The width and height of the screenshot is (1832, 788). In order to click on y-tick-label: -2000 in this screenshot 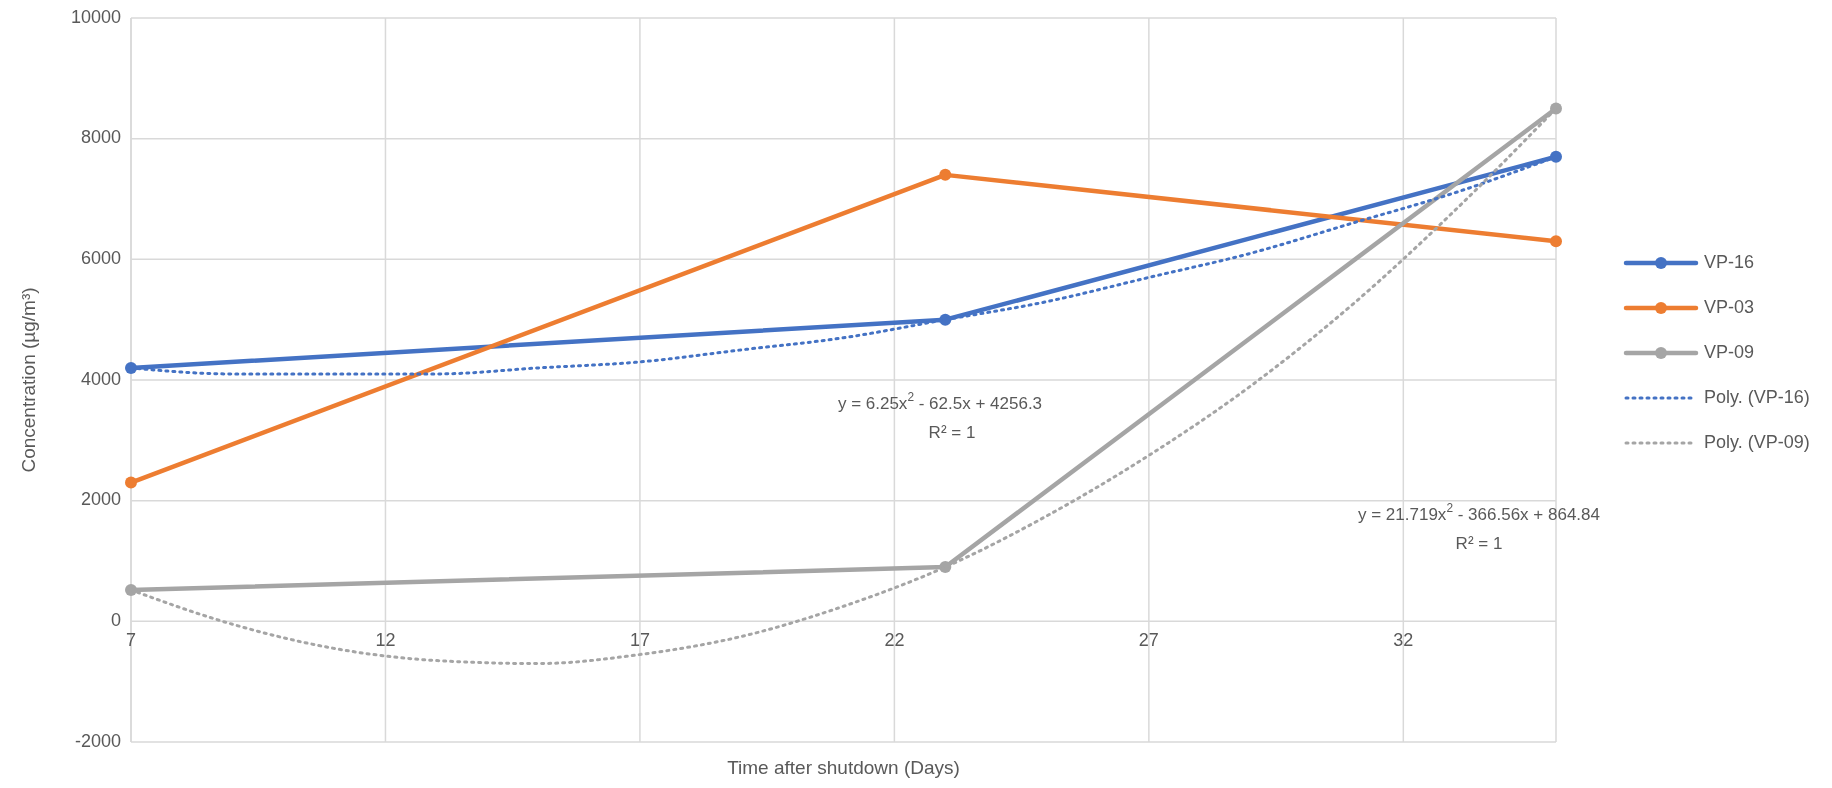, I will do `click(97, 740)`.